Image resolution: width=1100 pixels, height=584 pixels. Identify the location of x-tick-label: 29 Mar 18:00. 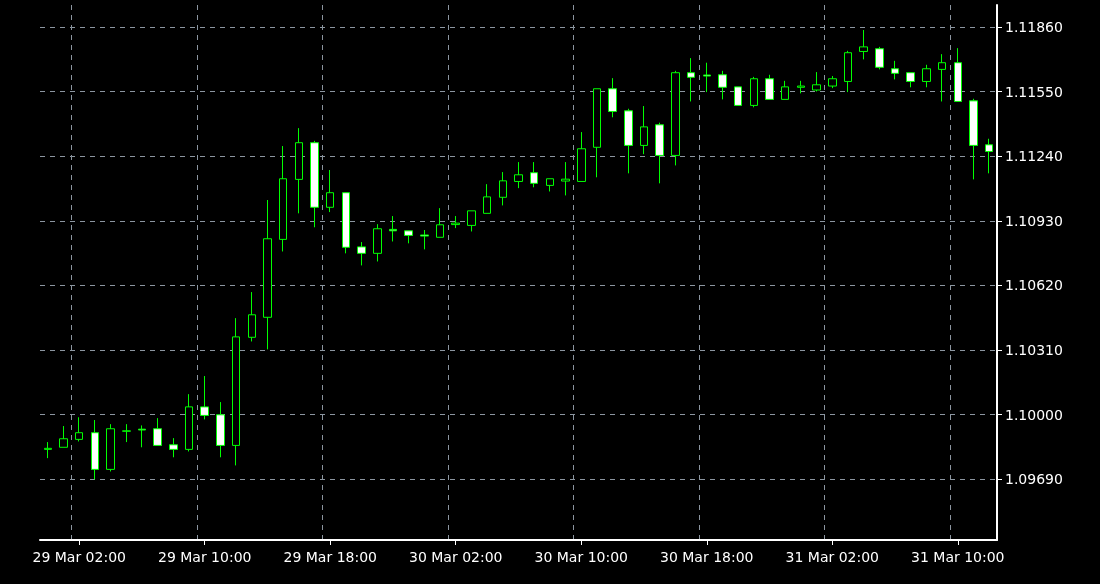
(330, 557).